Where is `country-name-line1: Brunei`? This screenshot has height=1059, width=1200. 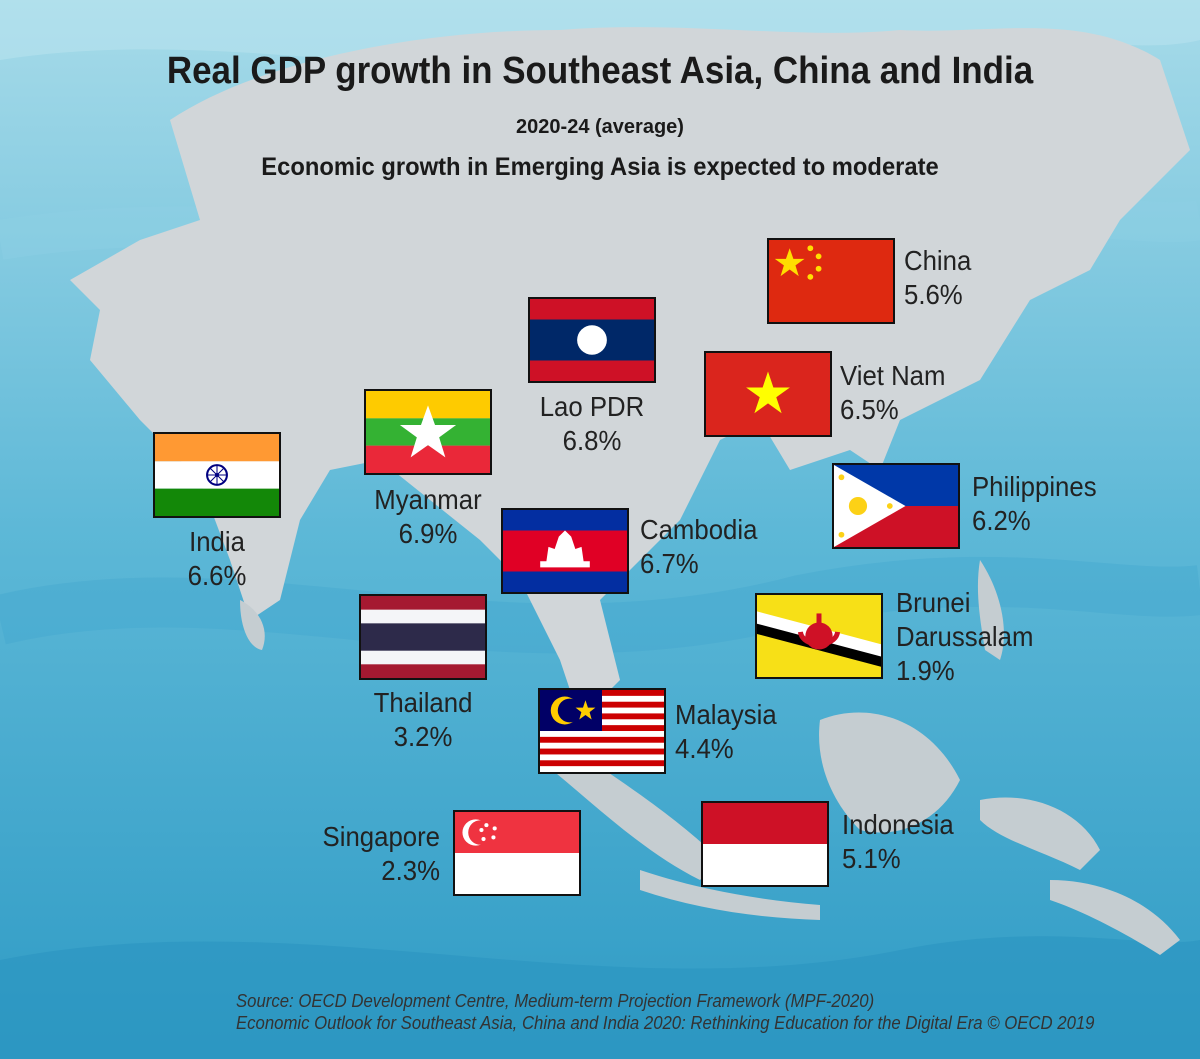 country-name-line1: Brunei is located at coordinates (933, 602).